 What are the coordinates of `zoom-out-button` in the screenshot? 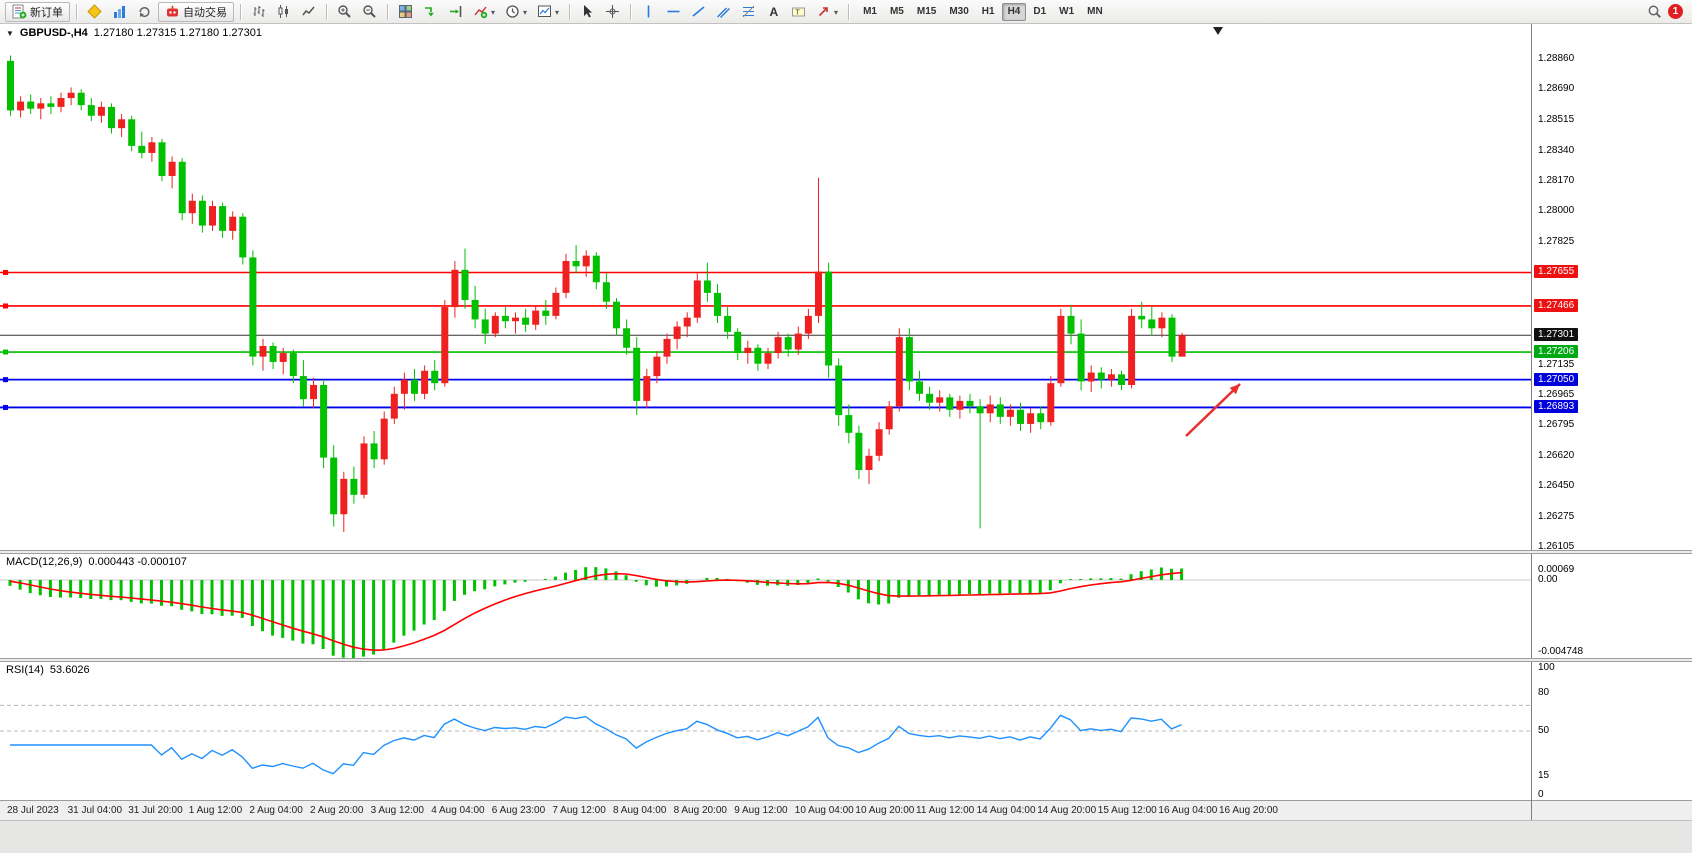 It's located at (369, 12).